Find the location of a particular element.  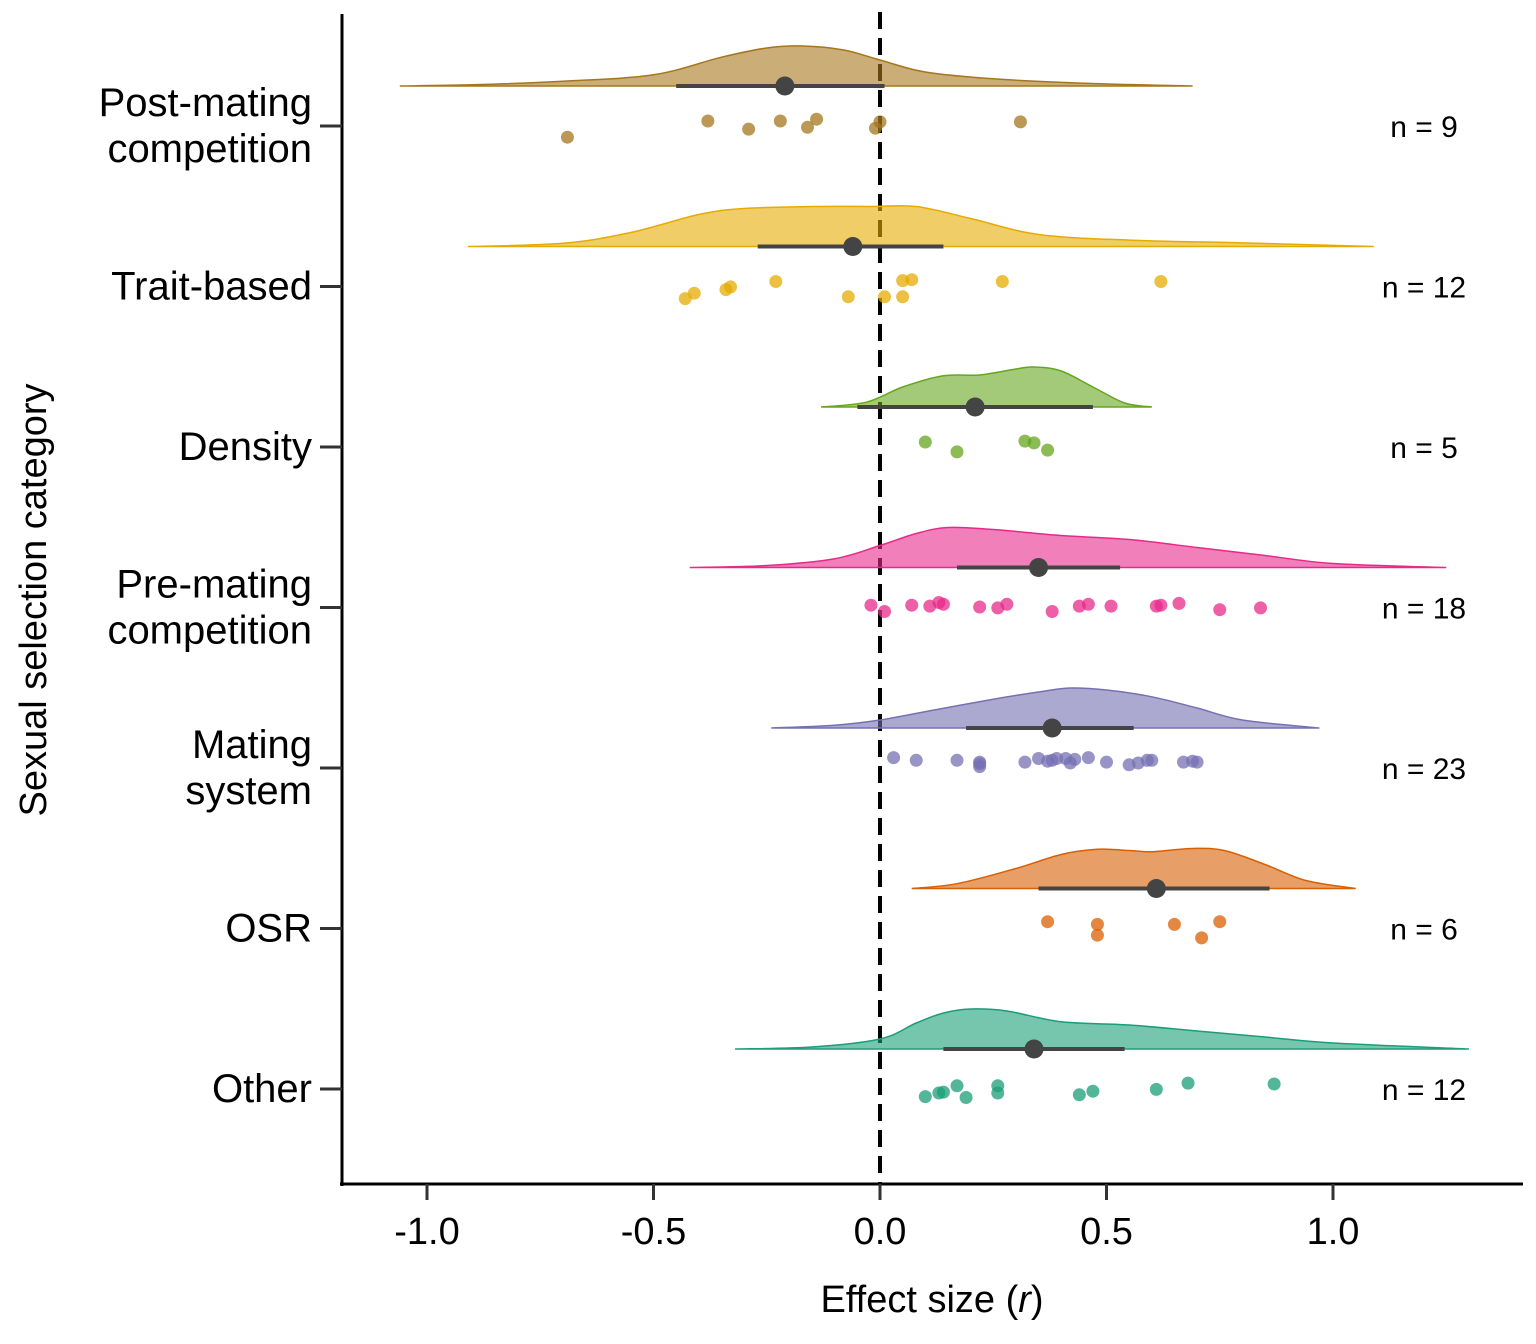

x-tick-label: -1.0 is located at coordinates (426, 1232).